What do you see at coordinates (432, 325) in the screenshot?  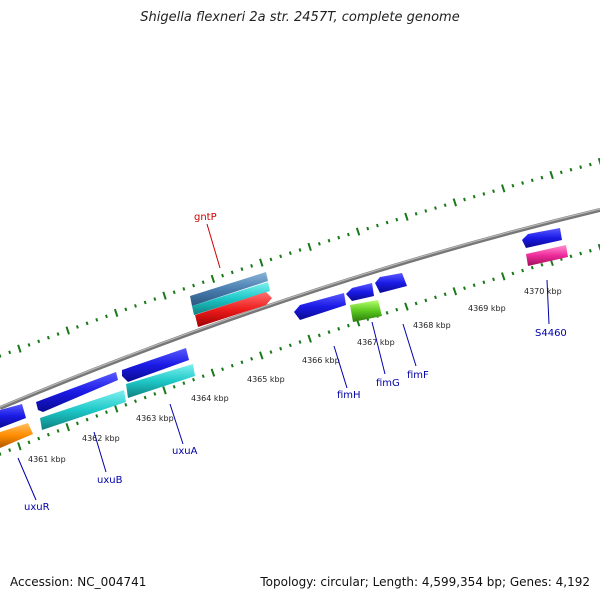 I see `tick-label: 4368 kbp` at bounding box center [432, 325].